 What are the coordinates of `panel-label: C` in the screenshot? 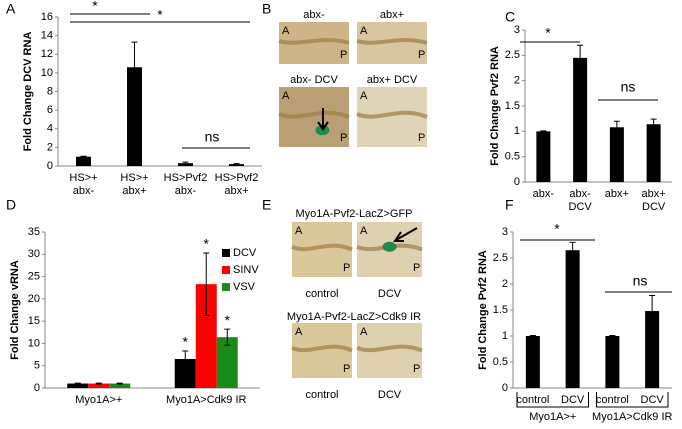 It's located at (510, 17).